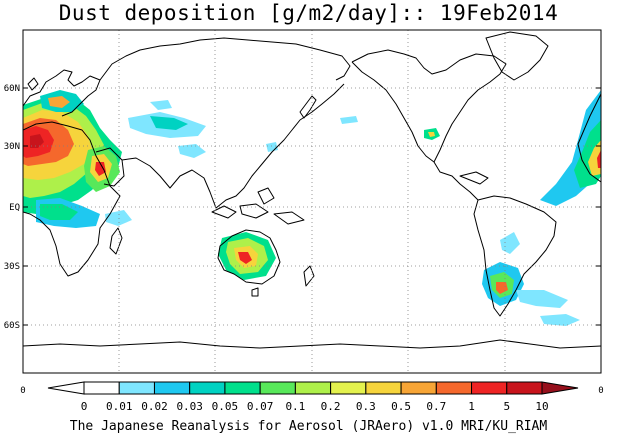 The width and height of the screenshot is (617, 438). What do you see at coordinates (14, 208) in the screenshot?
I see `lat-label-eq: EQ` at bounding box center [14, 208].